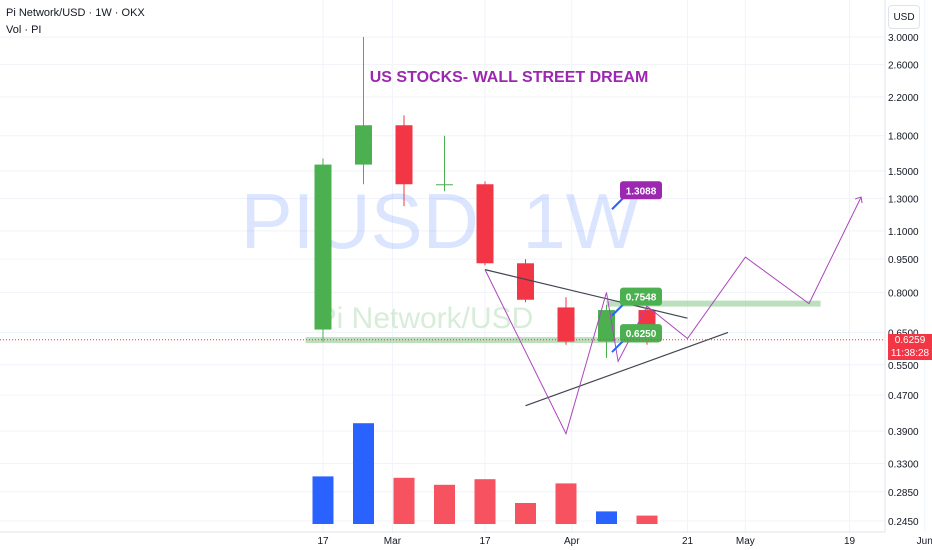  What do you see at coordinates (910, 353) in the screenshot?
I see `bar-countdown: 11:38:28` at bounding box center [910, 353].